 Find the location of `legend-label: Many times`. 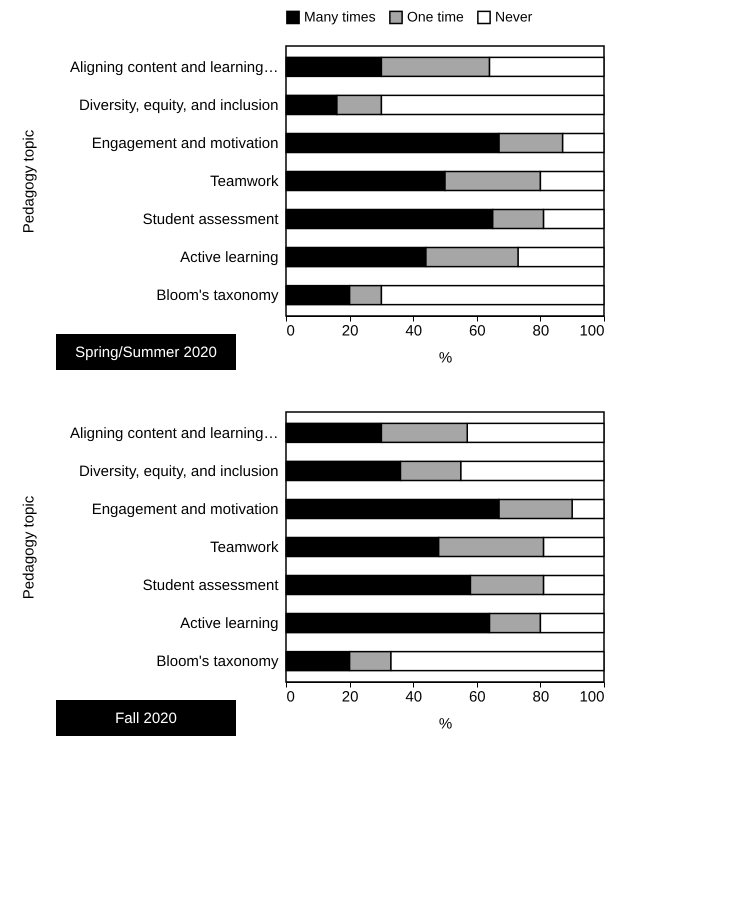

legend-label: Many times is located at coordinates (340, 16).